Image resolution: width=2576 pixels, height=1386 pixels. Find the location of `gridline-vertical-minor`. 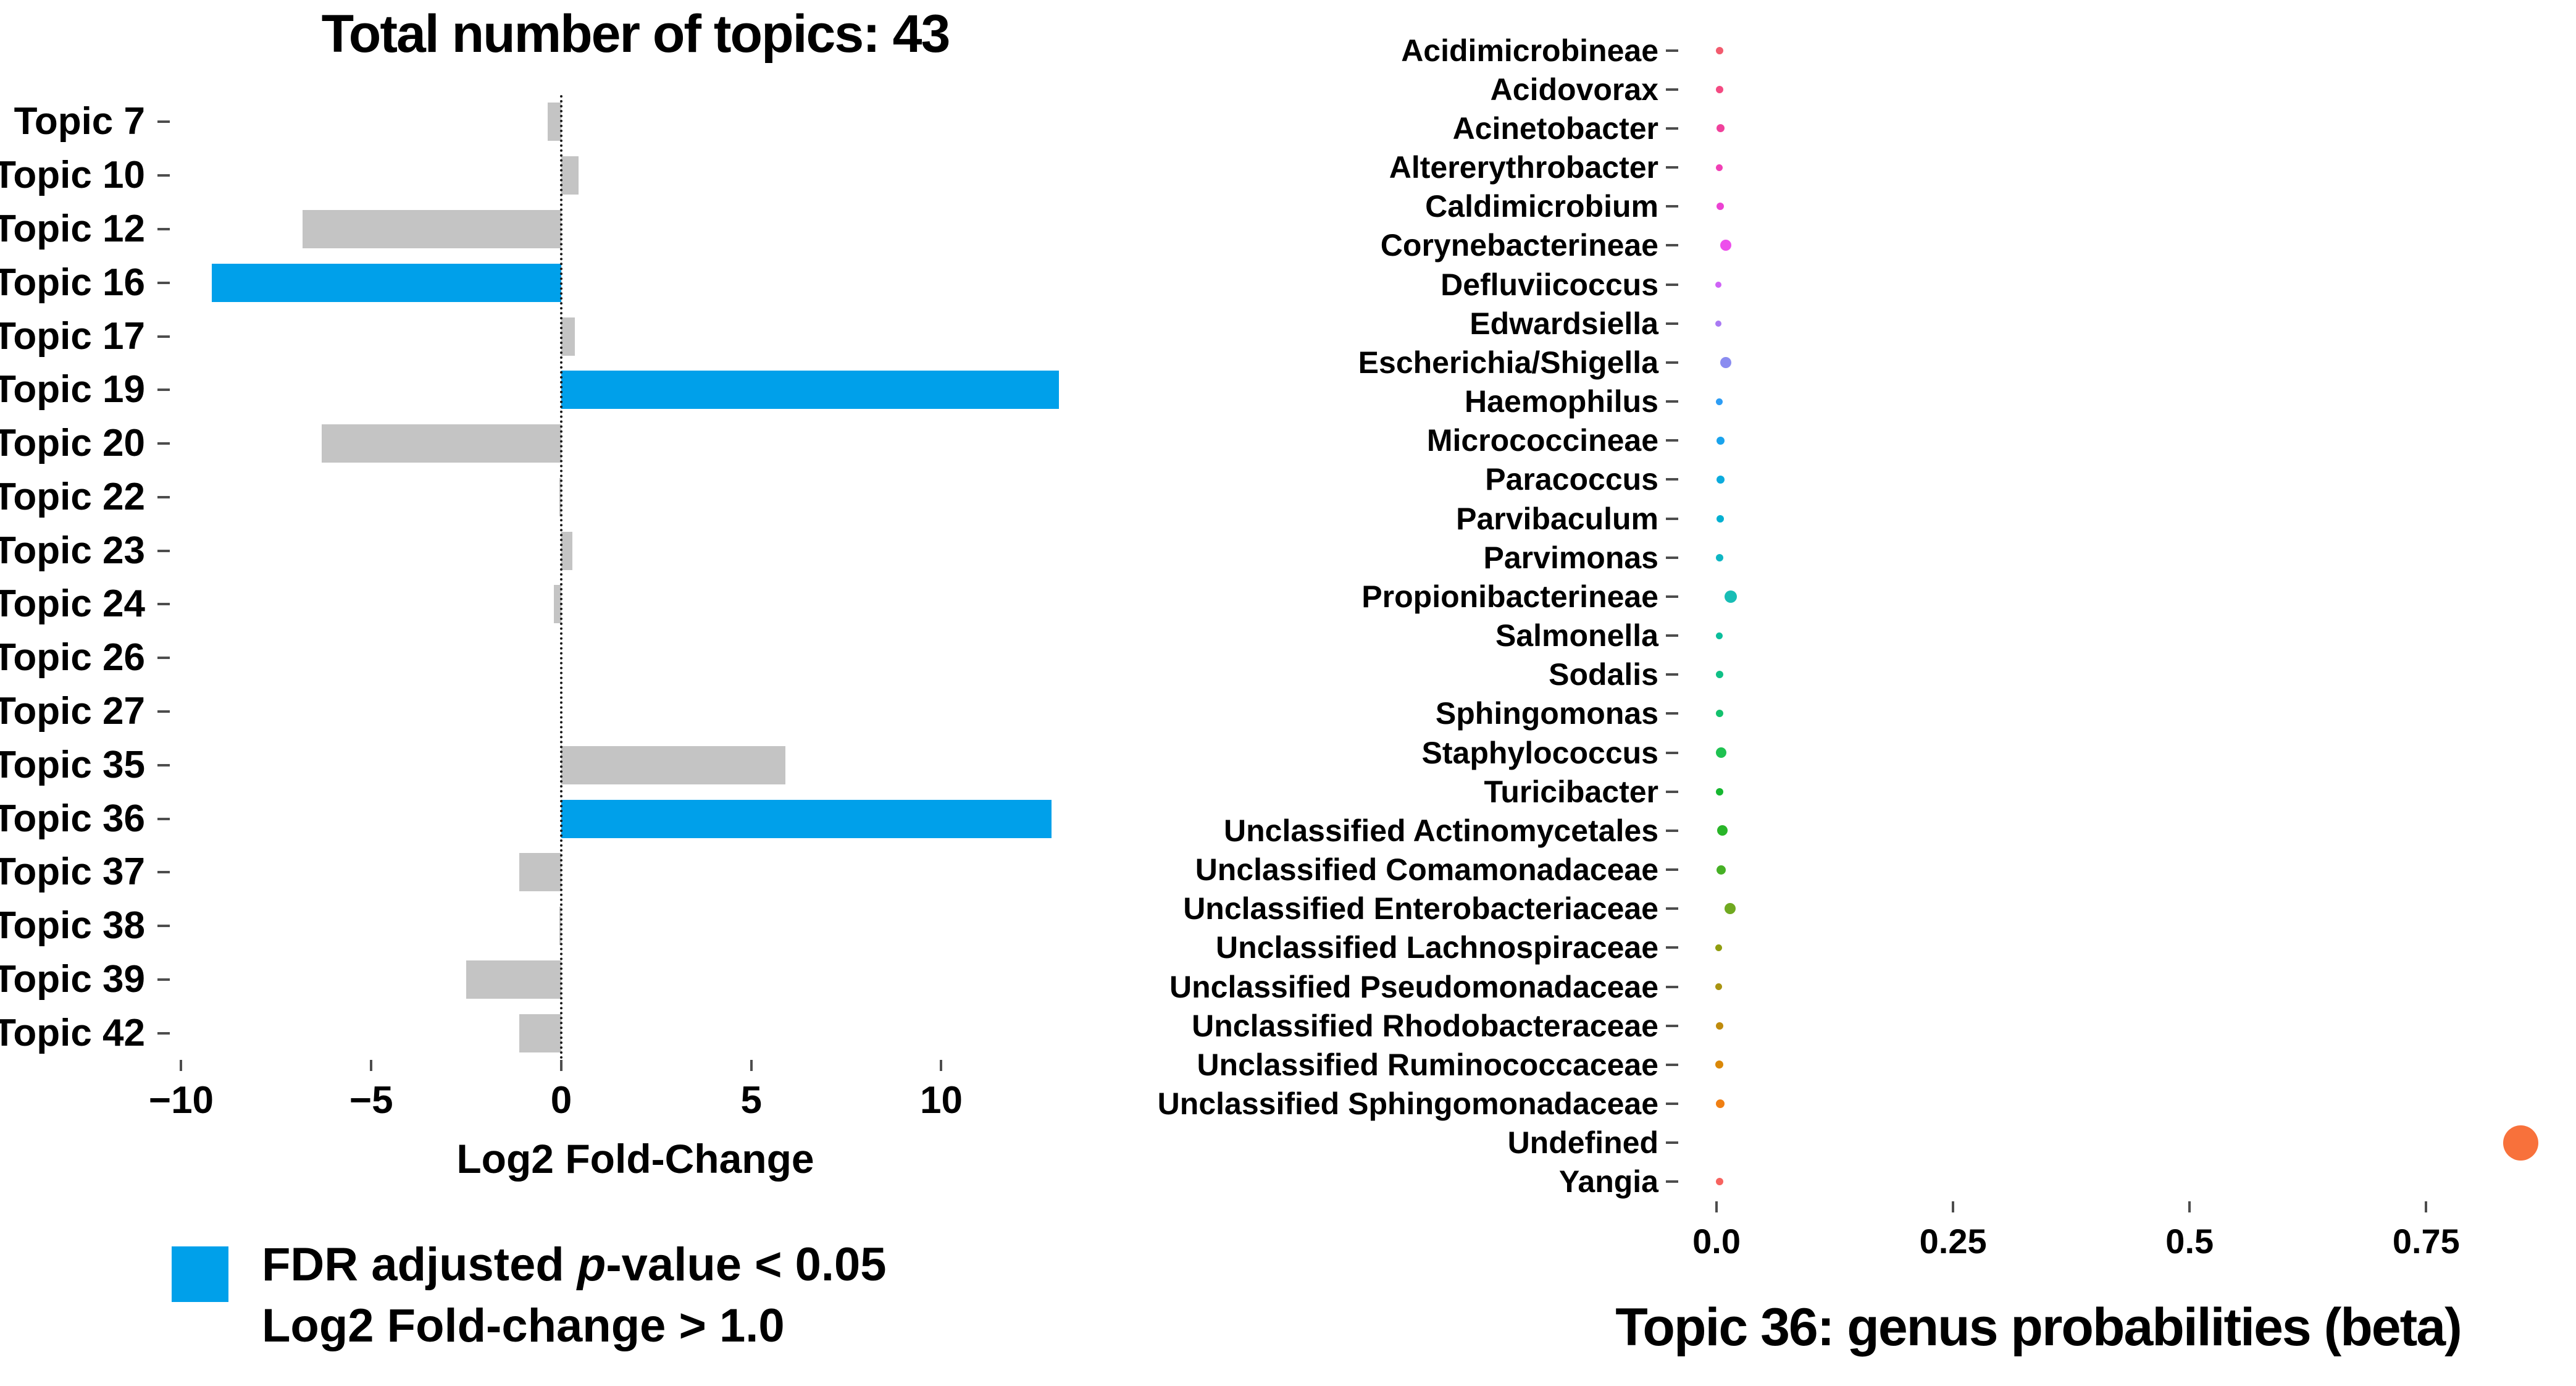

gridline-vertical-minor is located at coordinates (1835, 616).